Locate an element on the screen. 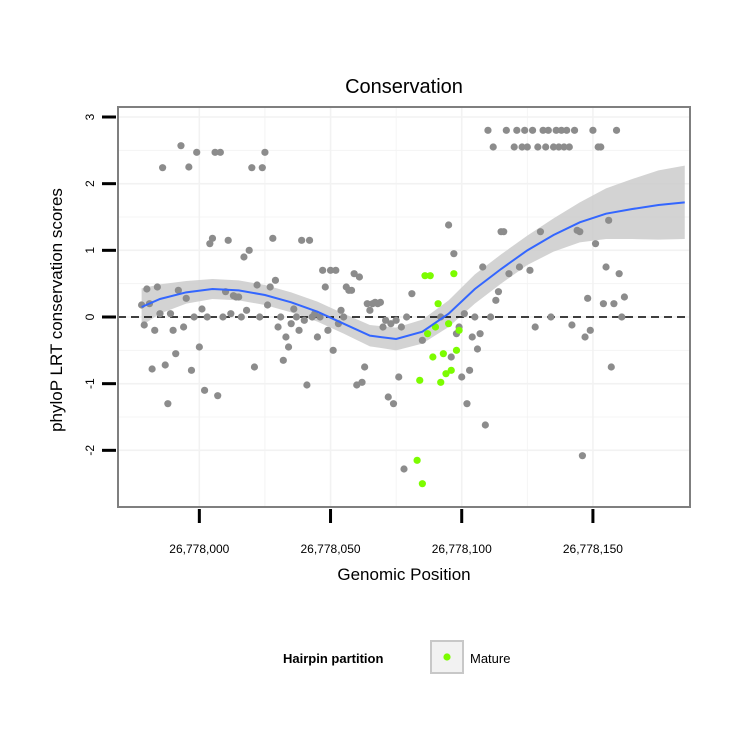 This screenshot has width=750, height=750. y-tick-label-4: 2 is located at coordinates (90, 183).